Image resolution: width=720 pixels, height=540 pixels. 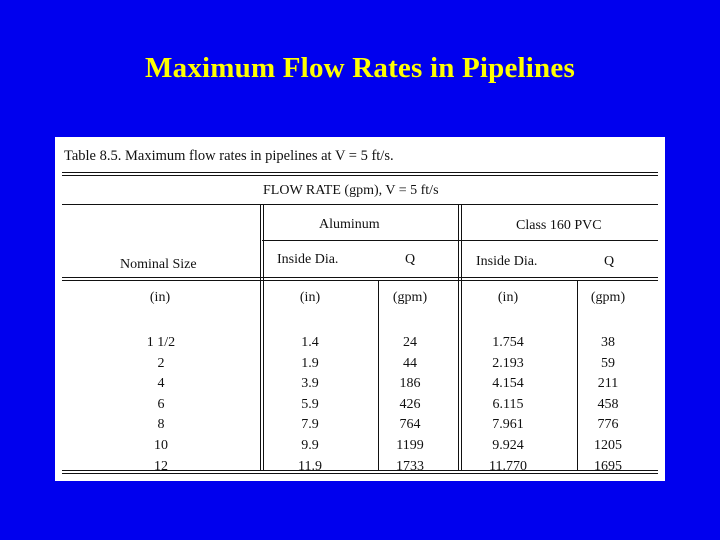 I want to click on column-al-dia: 1.4 1.9 3.9 5.9 7.9 9.9 11.9, so click(x=310, y=405).